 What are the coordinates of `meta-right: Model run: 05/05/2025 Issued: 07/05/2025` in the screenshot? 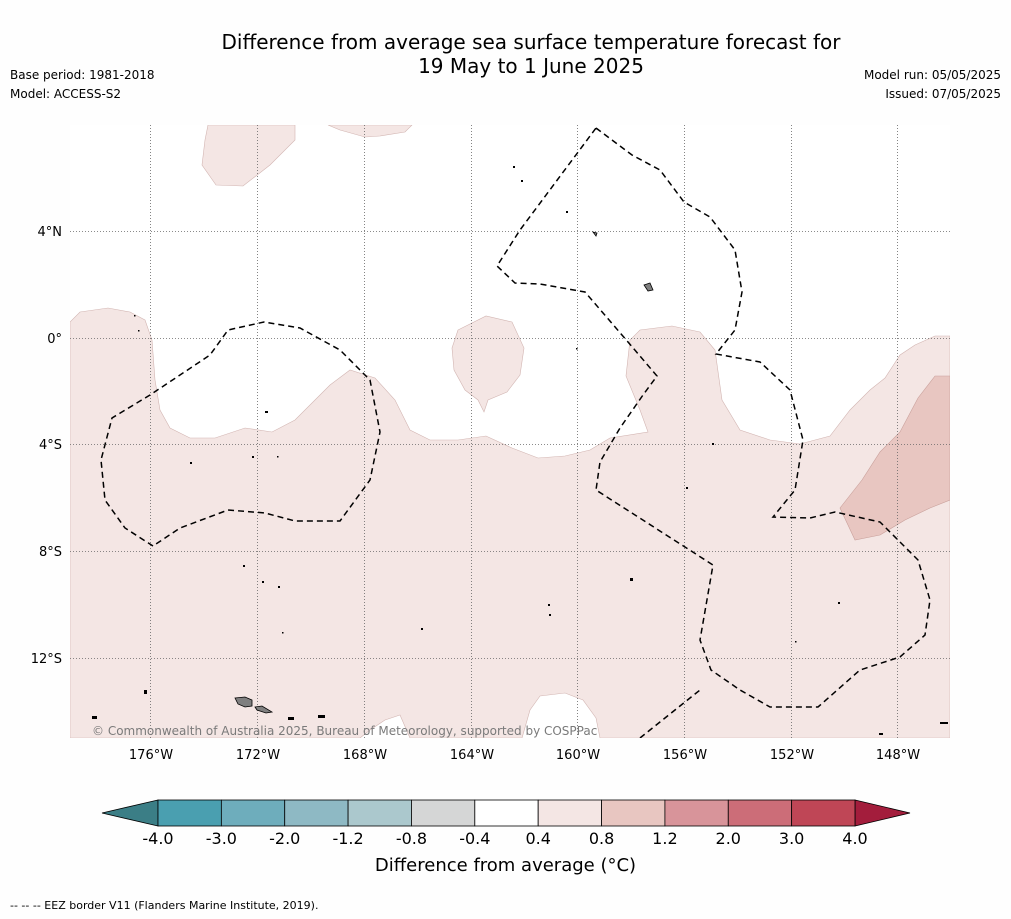 It's located at (932, 85).